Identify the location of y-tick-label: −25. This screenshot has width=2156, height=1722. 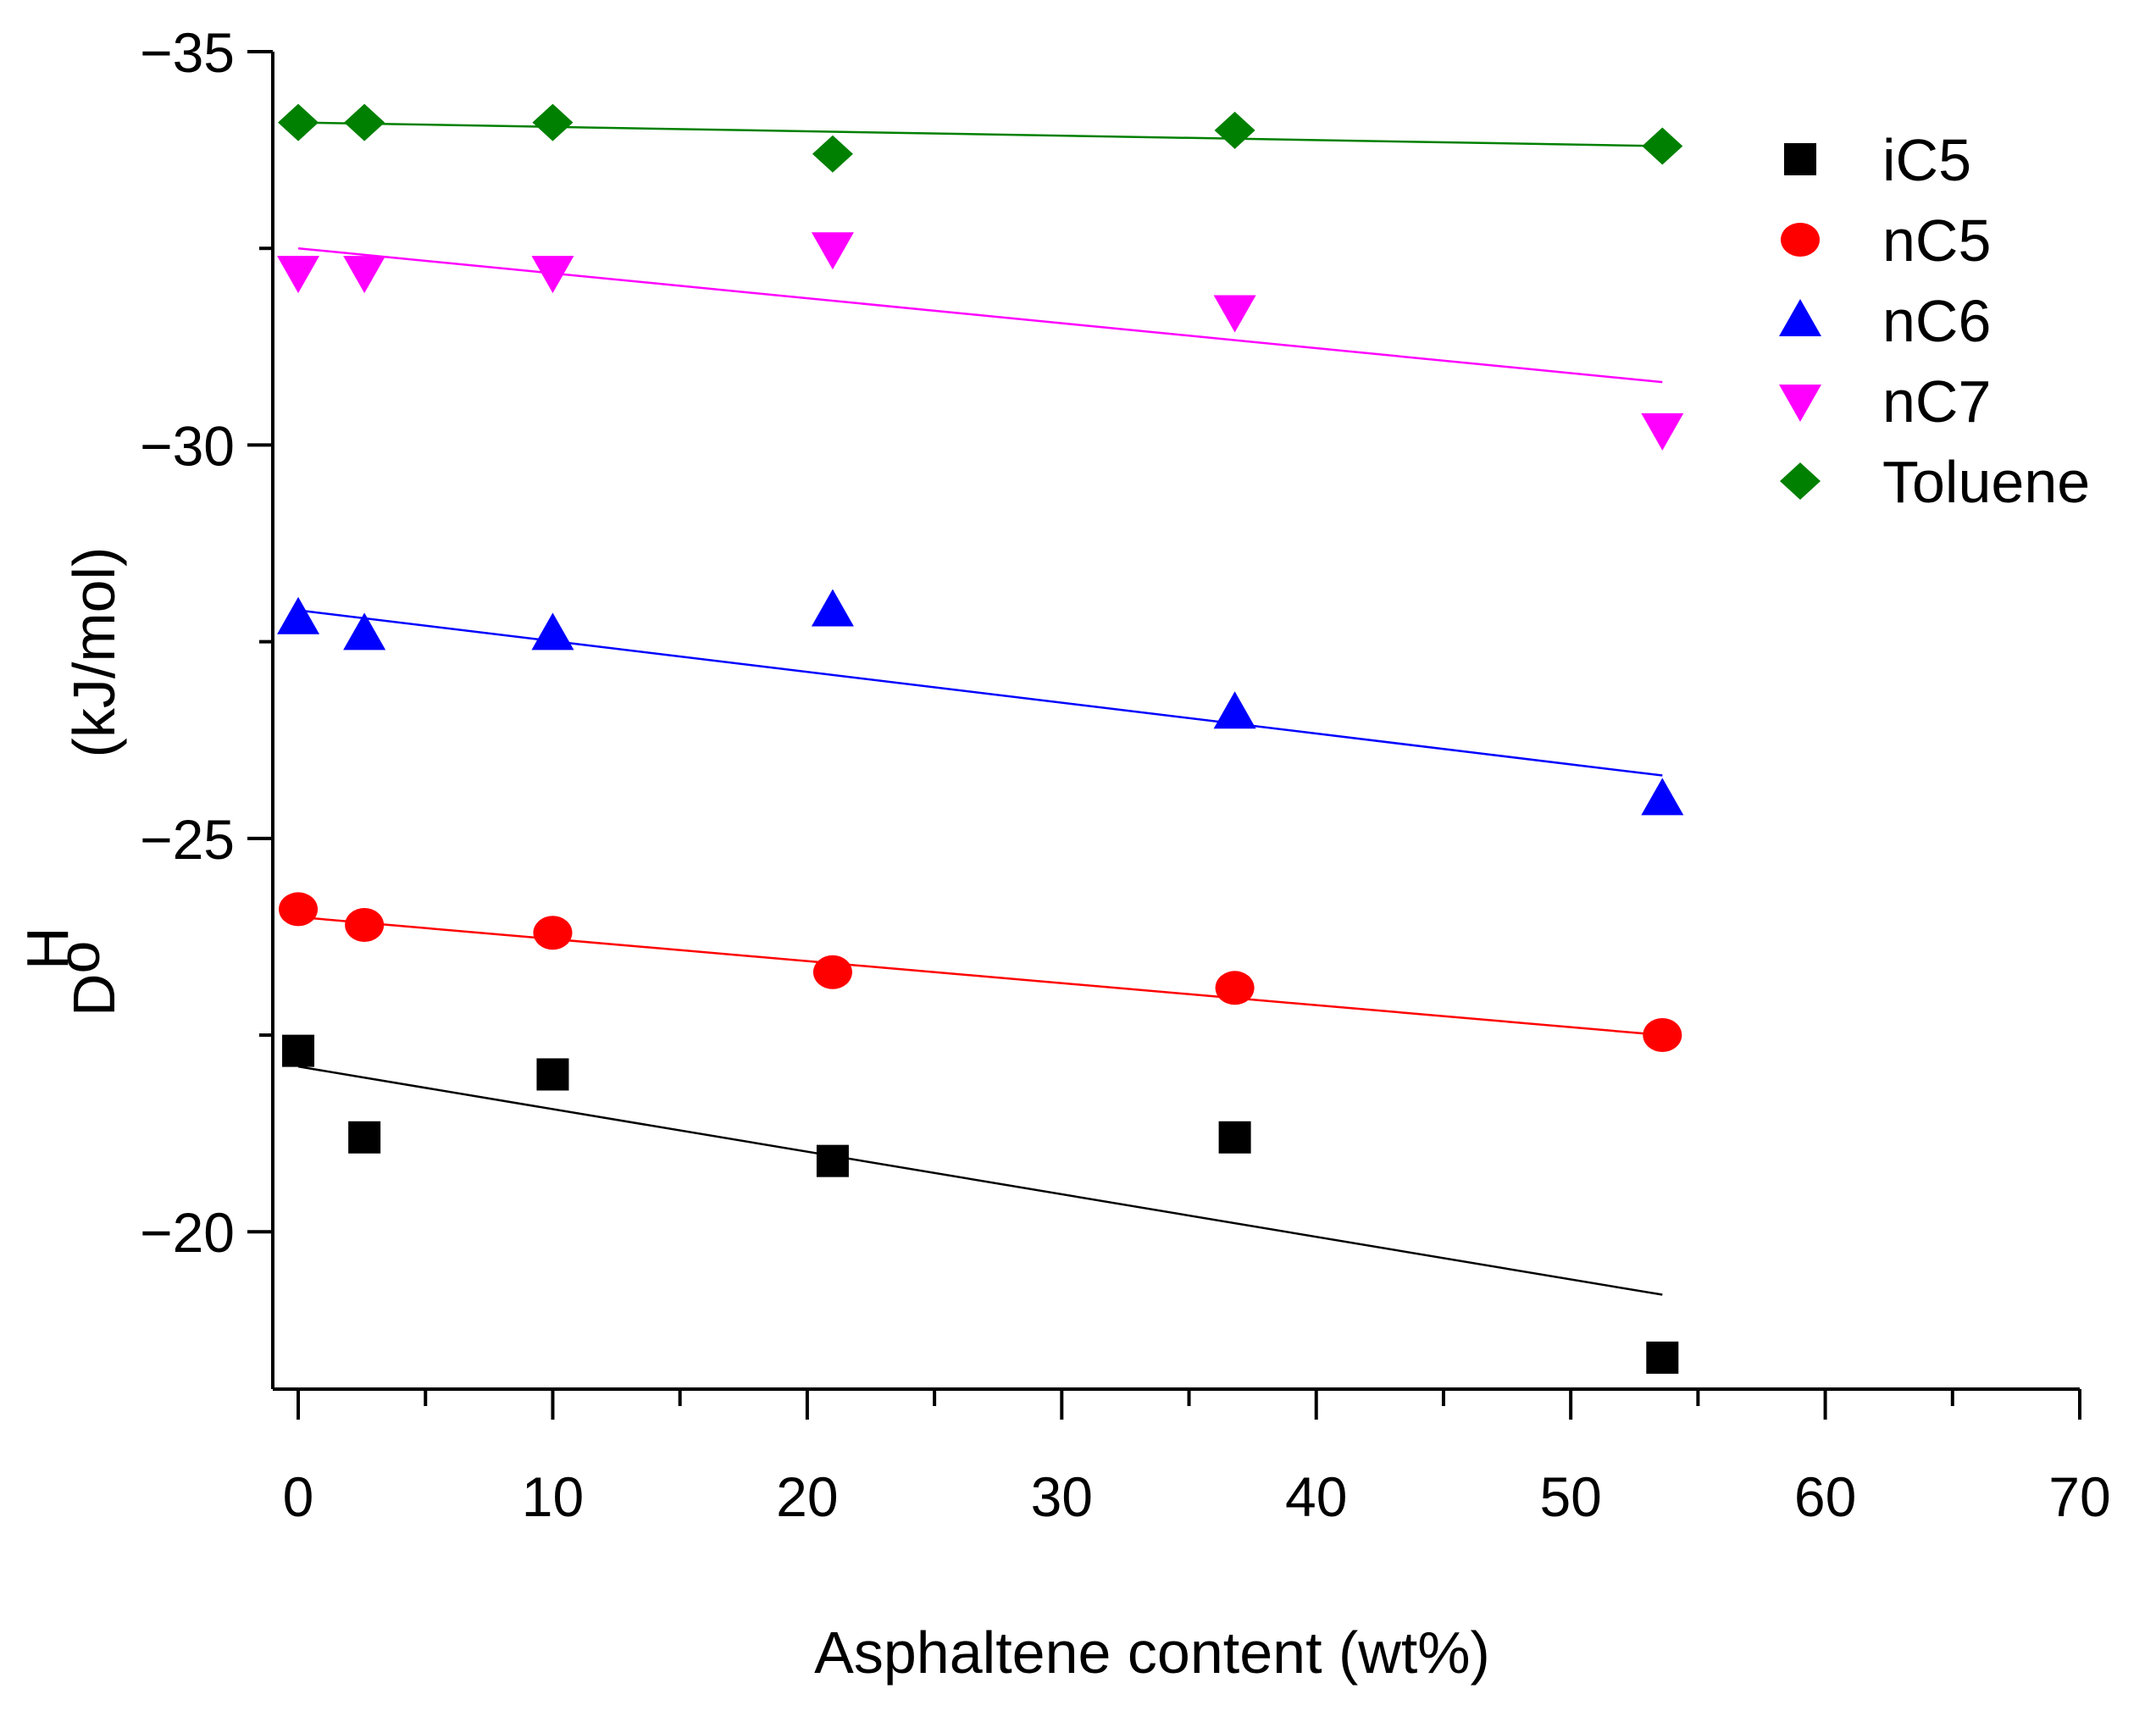
(187, 839).